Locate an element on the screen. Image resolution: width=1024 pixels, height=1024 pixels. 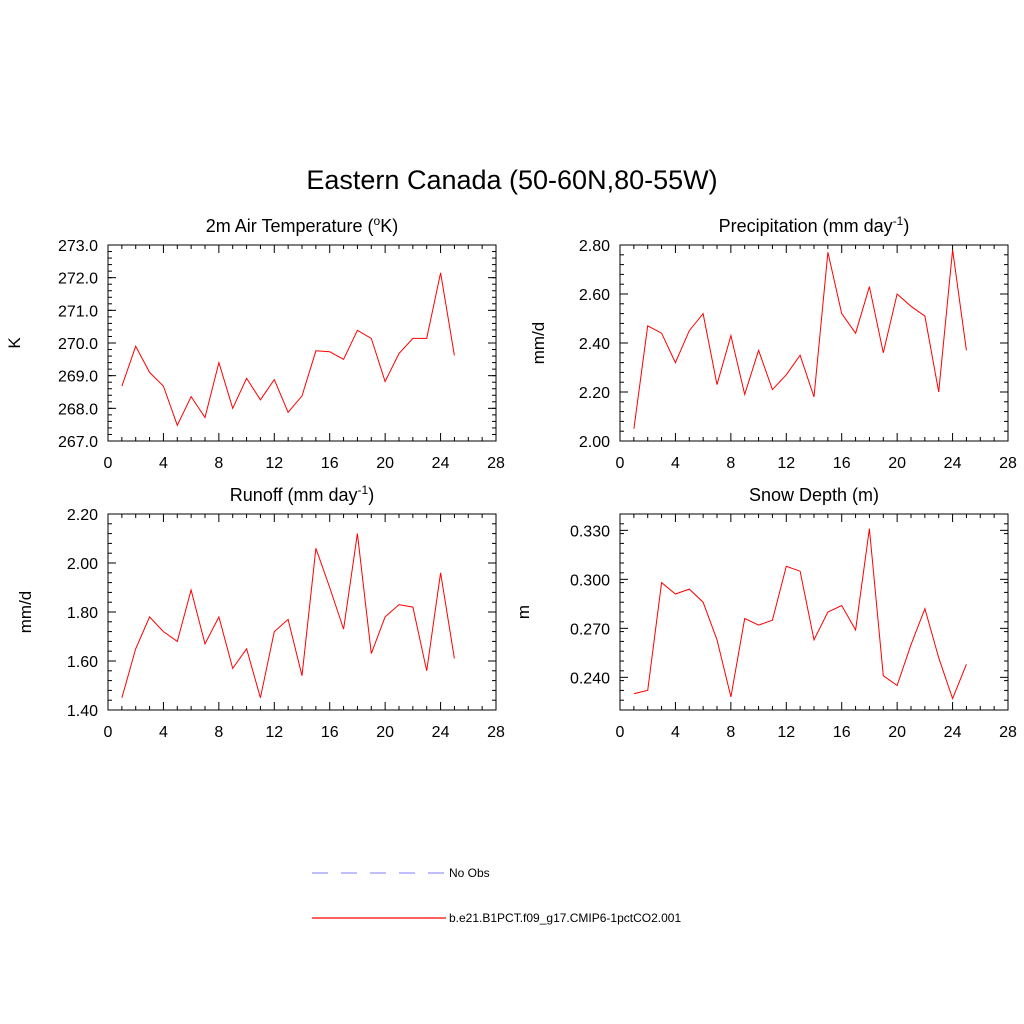
panel-title: 2m Air Temperature (oK) is located at coordinates (302, 225).